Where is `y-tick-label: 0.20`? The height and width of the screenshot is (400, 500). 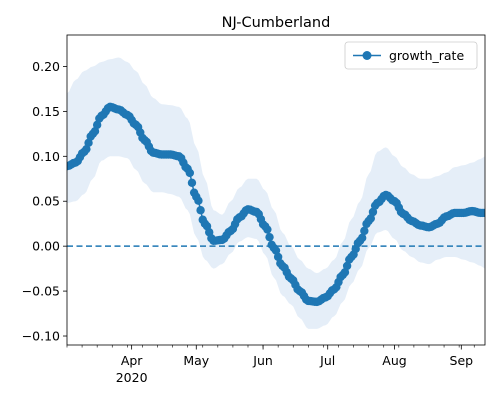 y-tick-label: 0.20 is located at coordinates (46, 66).